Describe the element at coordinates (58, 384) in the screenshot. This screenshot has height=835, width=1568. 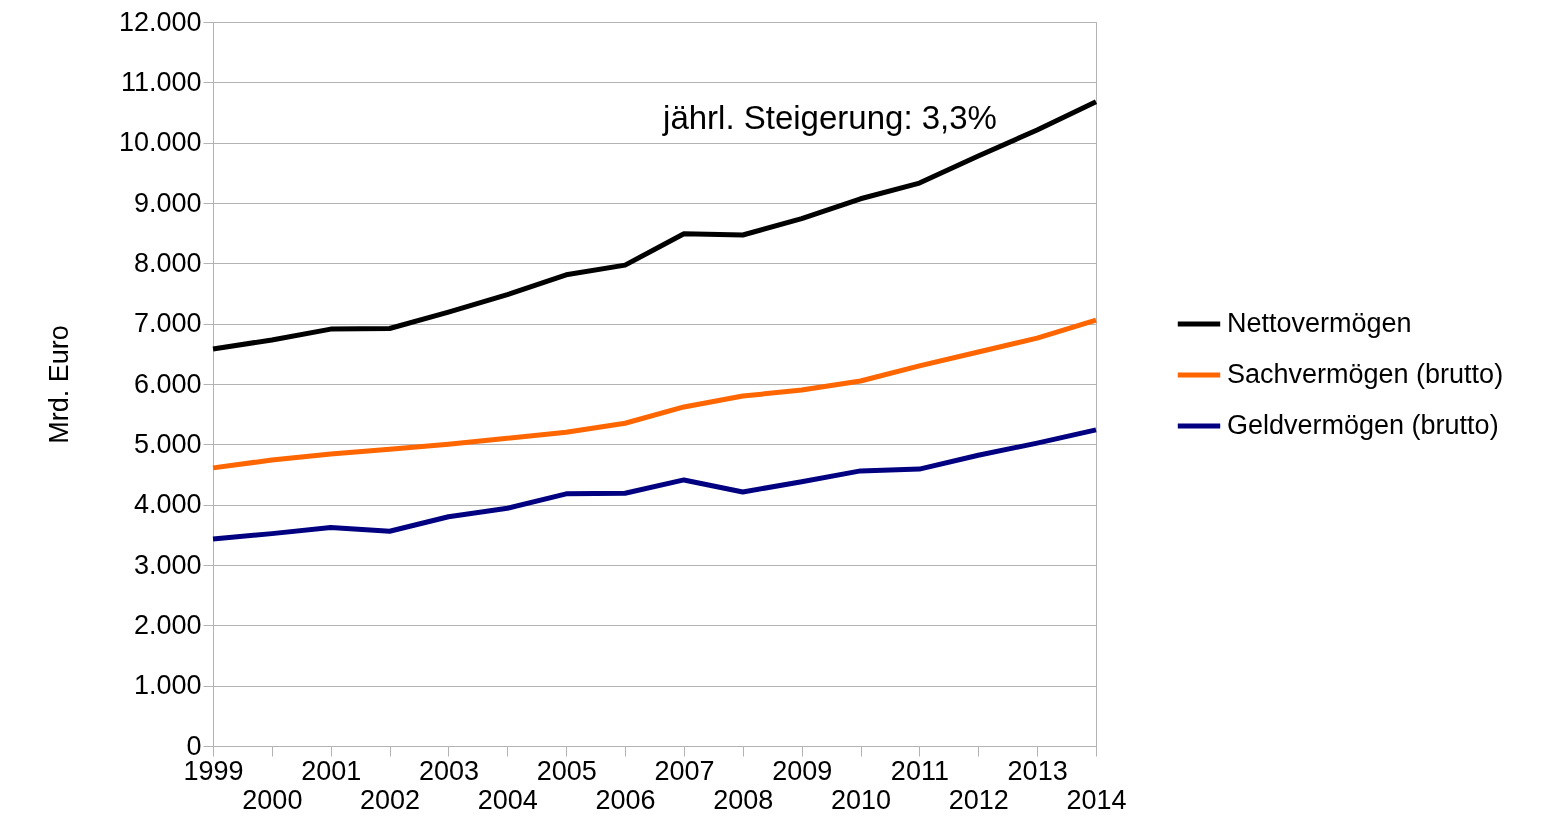
I see `y-axis-title: Mrd. Euro` at that location.